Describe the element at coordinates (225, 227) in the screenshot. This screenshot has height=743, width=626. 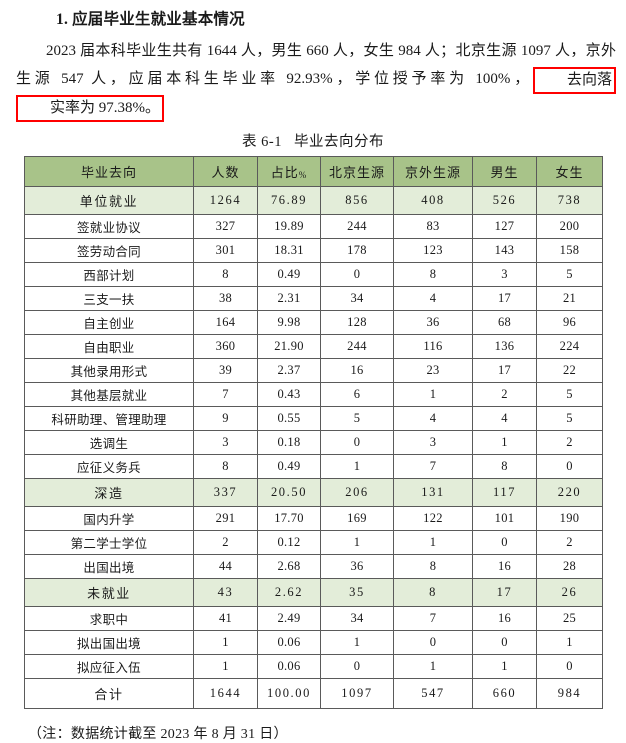
I see `cell-value: 327` at that location.